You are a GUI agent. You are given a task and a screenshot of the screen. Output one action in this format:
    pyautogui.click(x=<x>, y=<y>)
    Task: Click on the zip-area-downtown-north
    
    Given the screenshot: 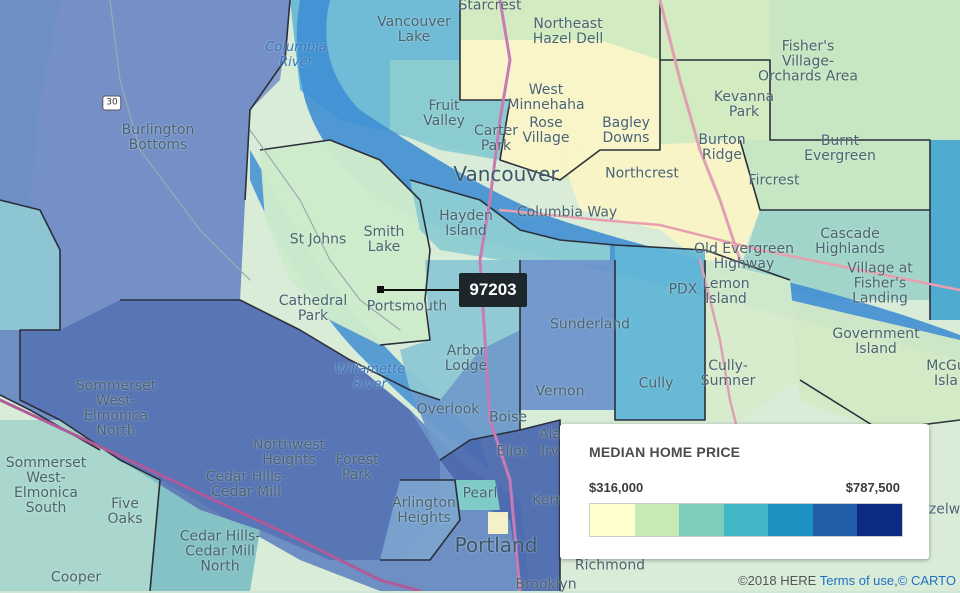 What is the action you would take?
    pyautogui.click(x=500, y=505)
    